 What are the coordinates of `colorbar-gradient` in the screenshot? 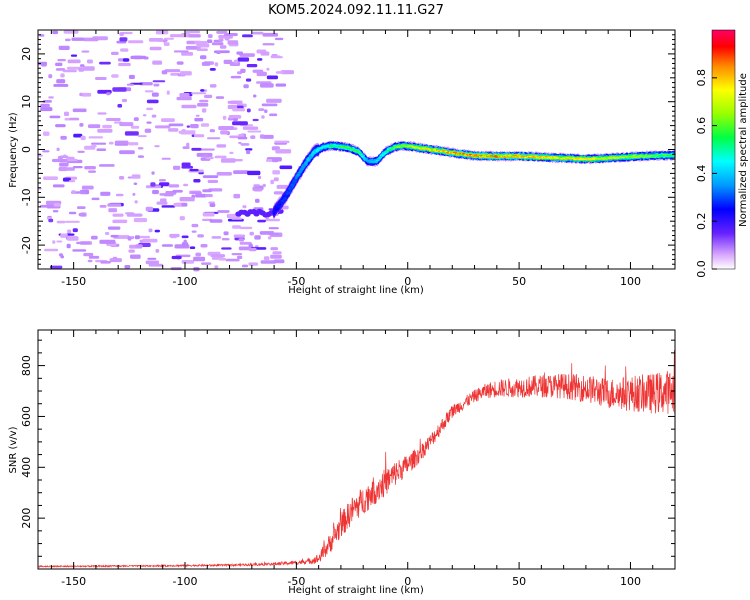 It's located at (723, 149).